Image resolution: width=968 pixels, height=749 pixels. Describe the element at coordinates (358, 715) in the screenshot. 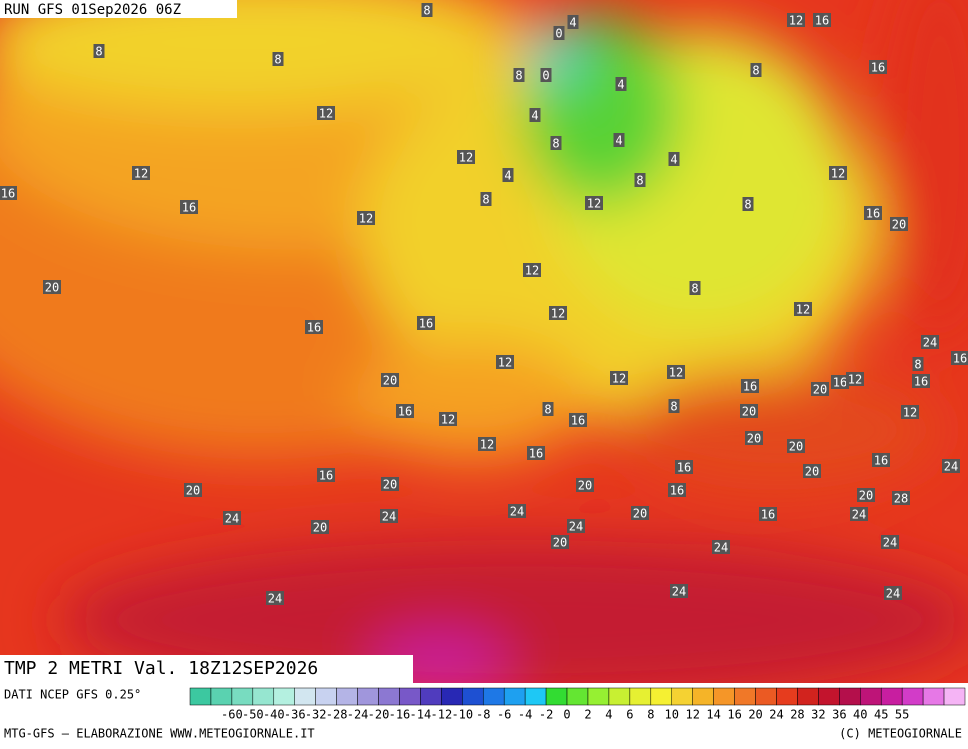

I see `legend-label: -24` at that location.